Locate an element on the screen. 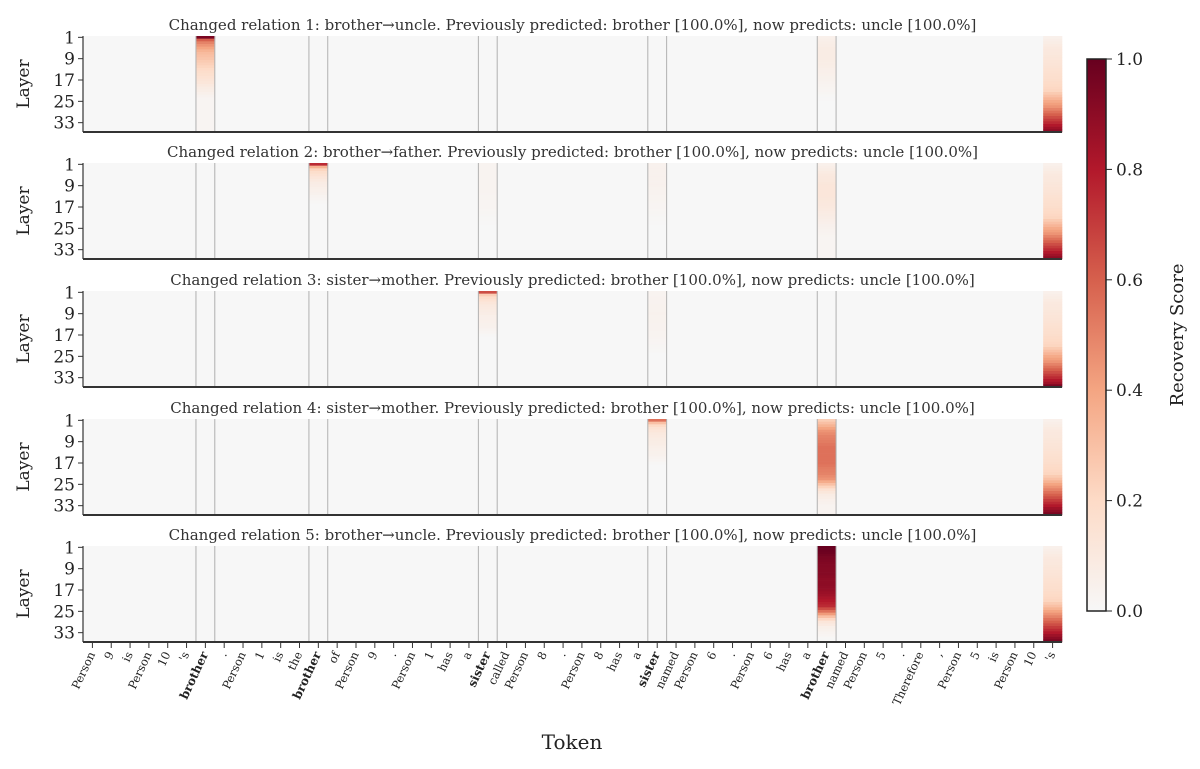  x-tick-label: 6 is located at coordinates (712, 655).